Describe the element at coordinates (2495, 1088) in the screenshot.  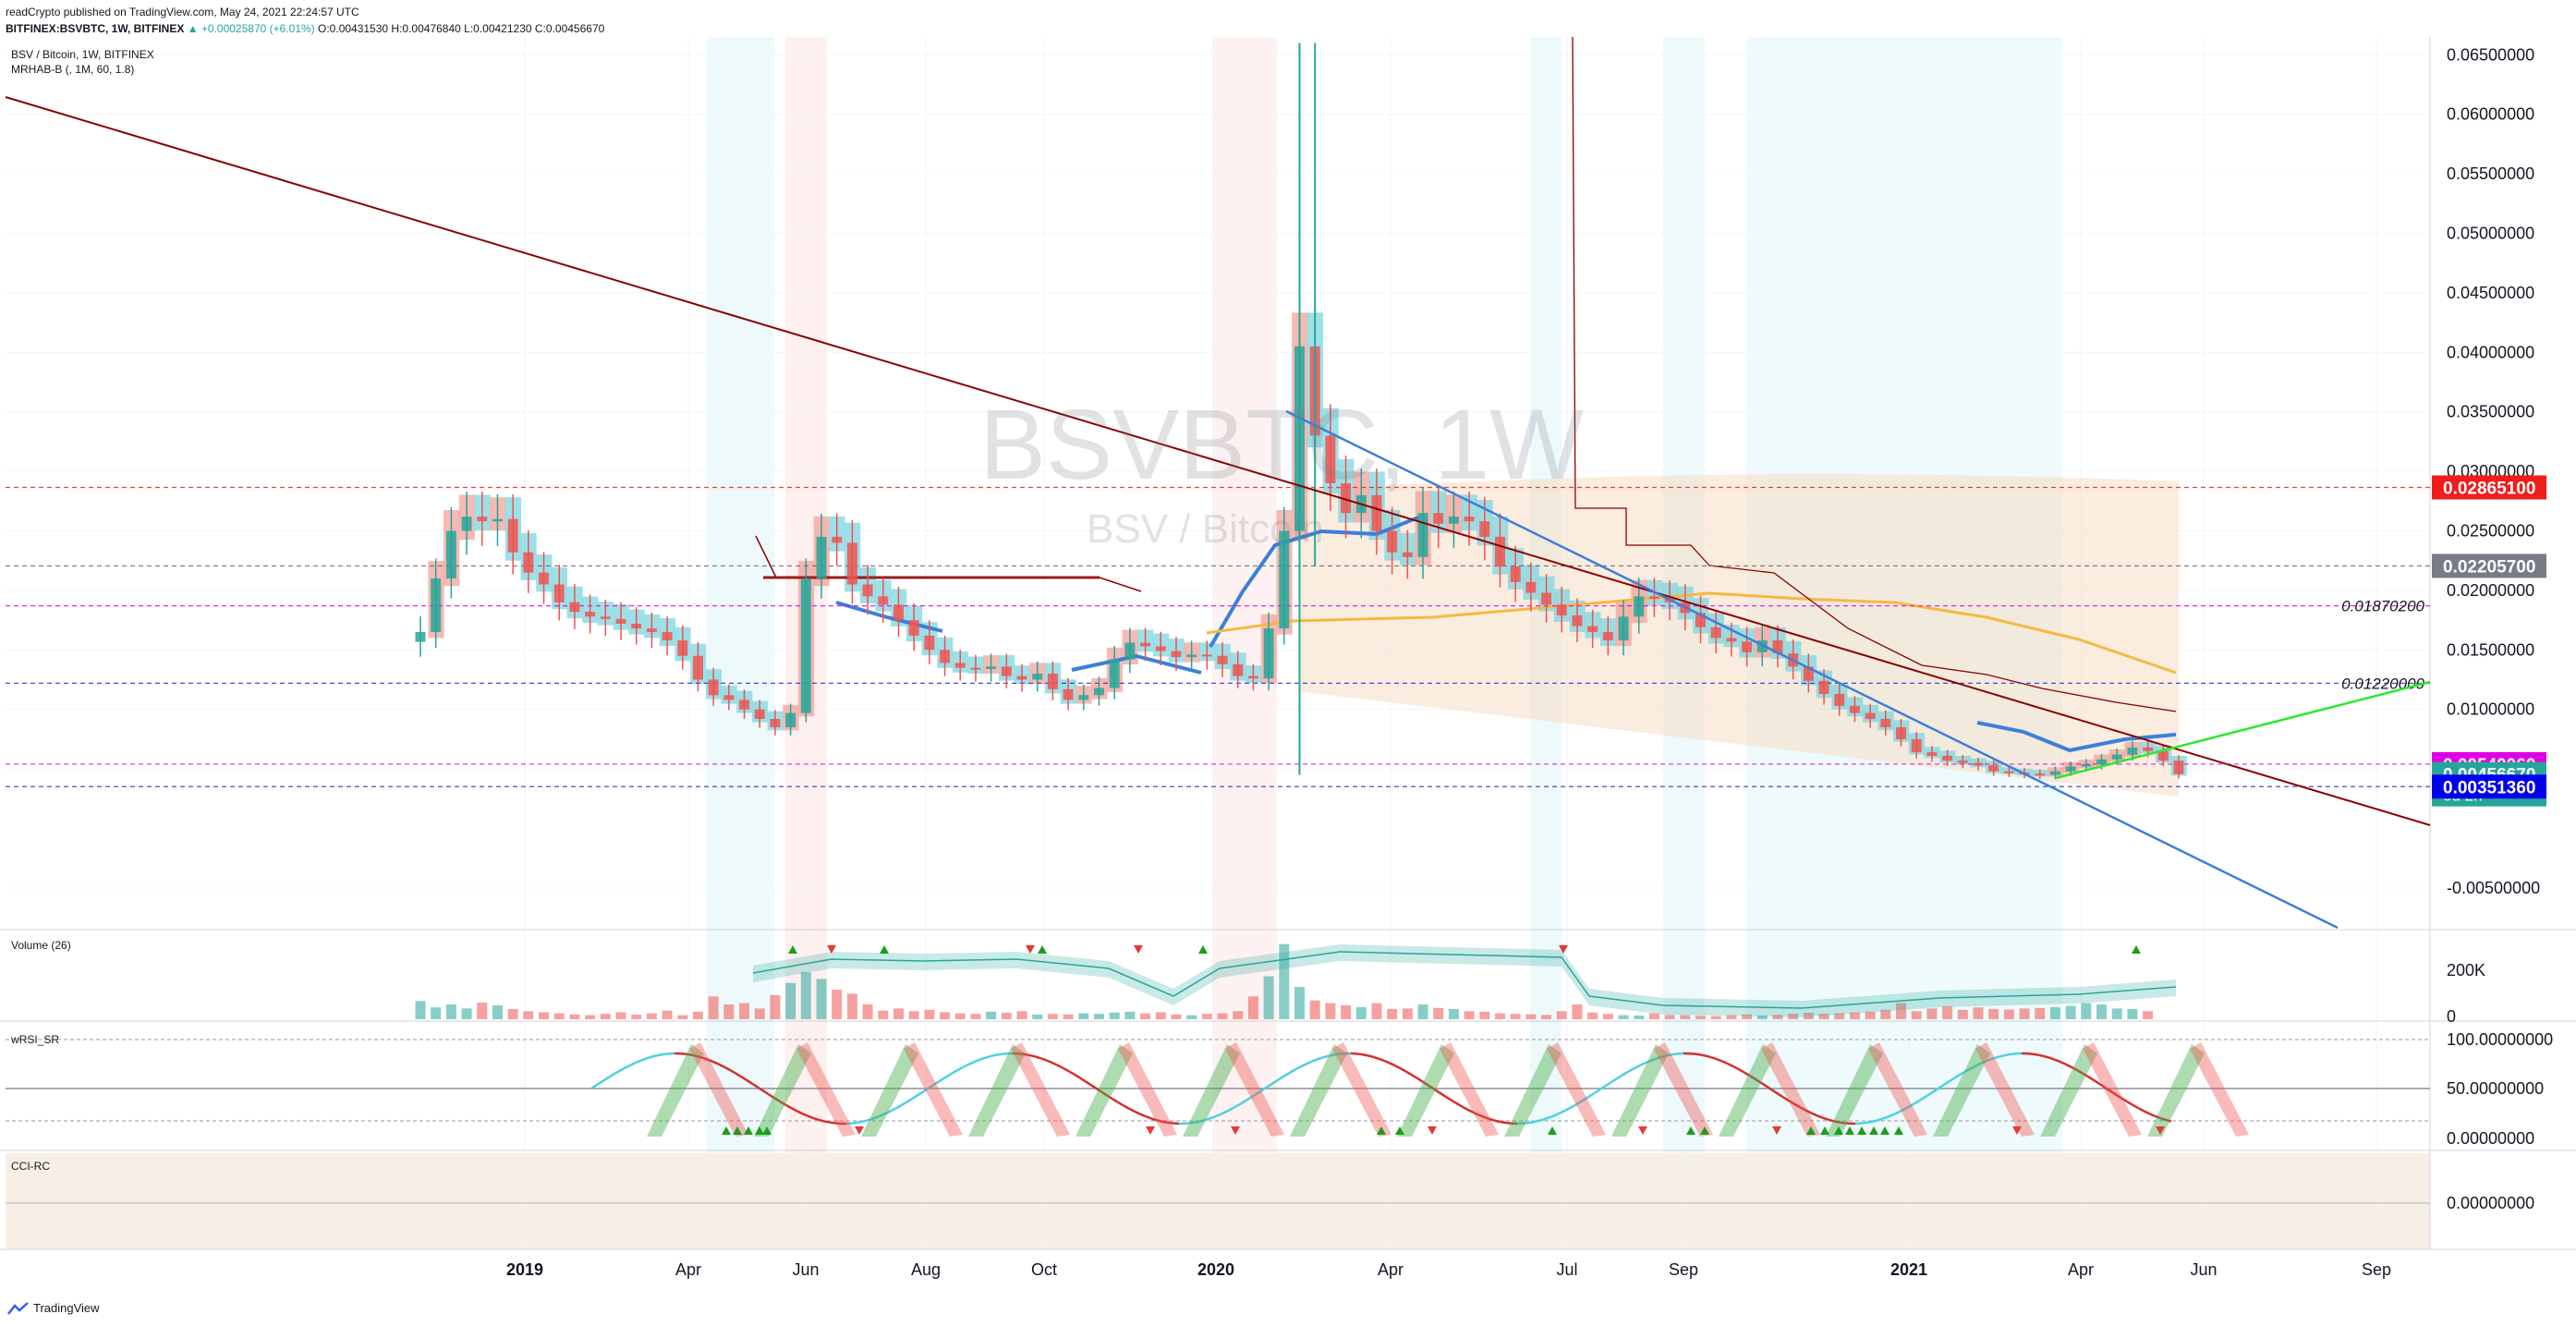
I see `wrsi-tick-label: 50.00000000` at that location.